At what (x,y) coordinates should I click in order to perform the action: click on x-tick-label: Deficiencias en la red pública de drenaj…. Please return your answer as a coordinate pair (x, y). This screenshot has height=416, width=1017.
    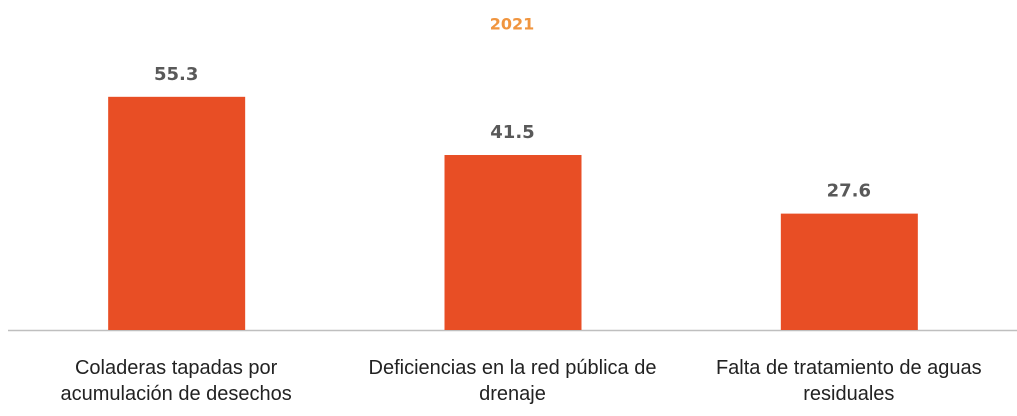
    Looking at the image, I should click on (512, 381).